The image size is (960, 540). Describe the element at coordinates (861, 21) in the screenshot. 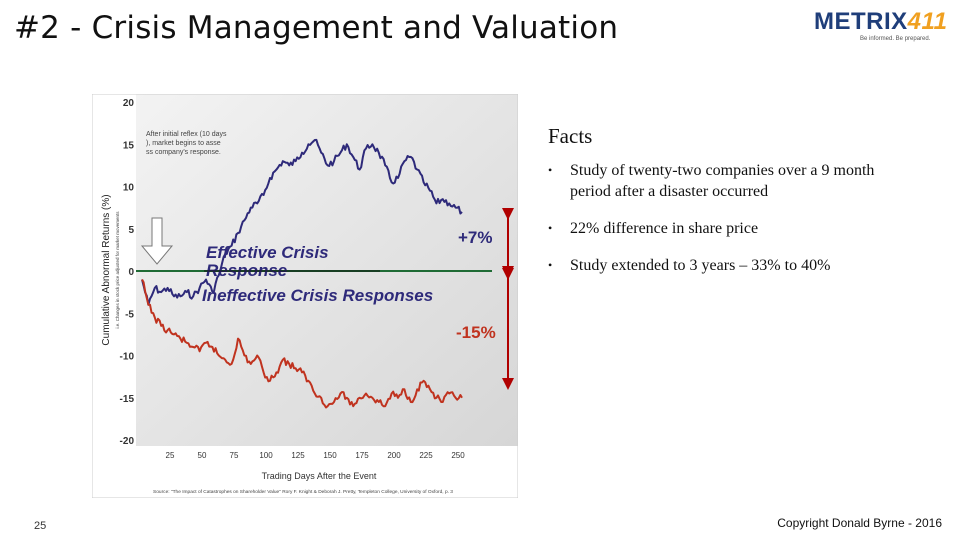

I see `logo-name-part1: METRIX` at that location.